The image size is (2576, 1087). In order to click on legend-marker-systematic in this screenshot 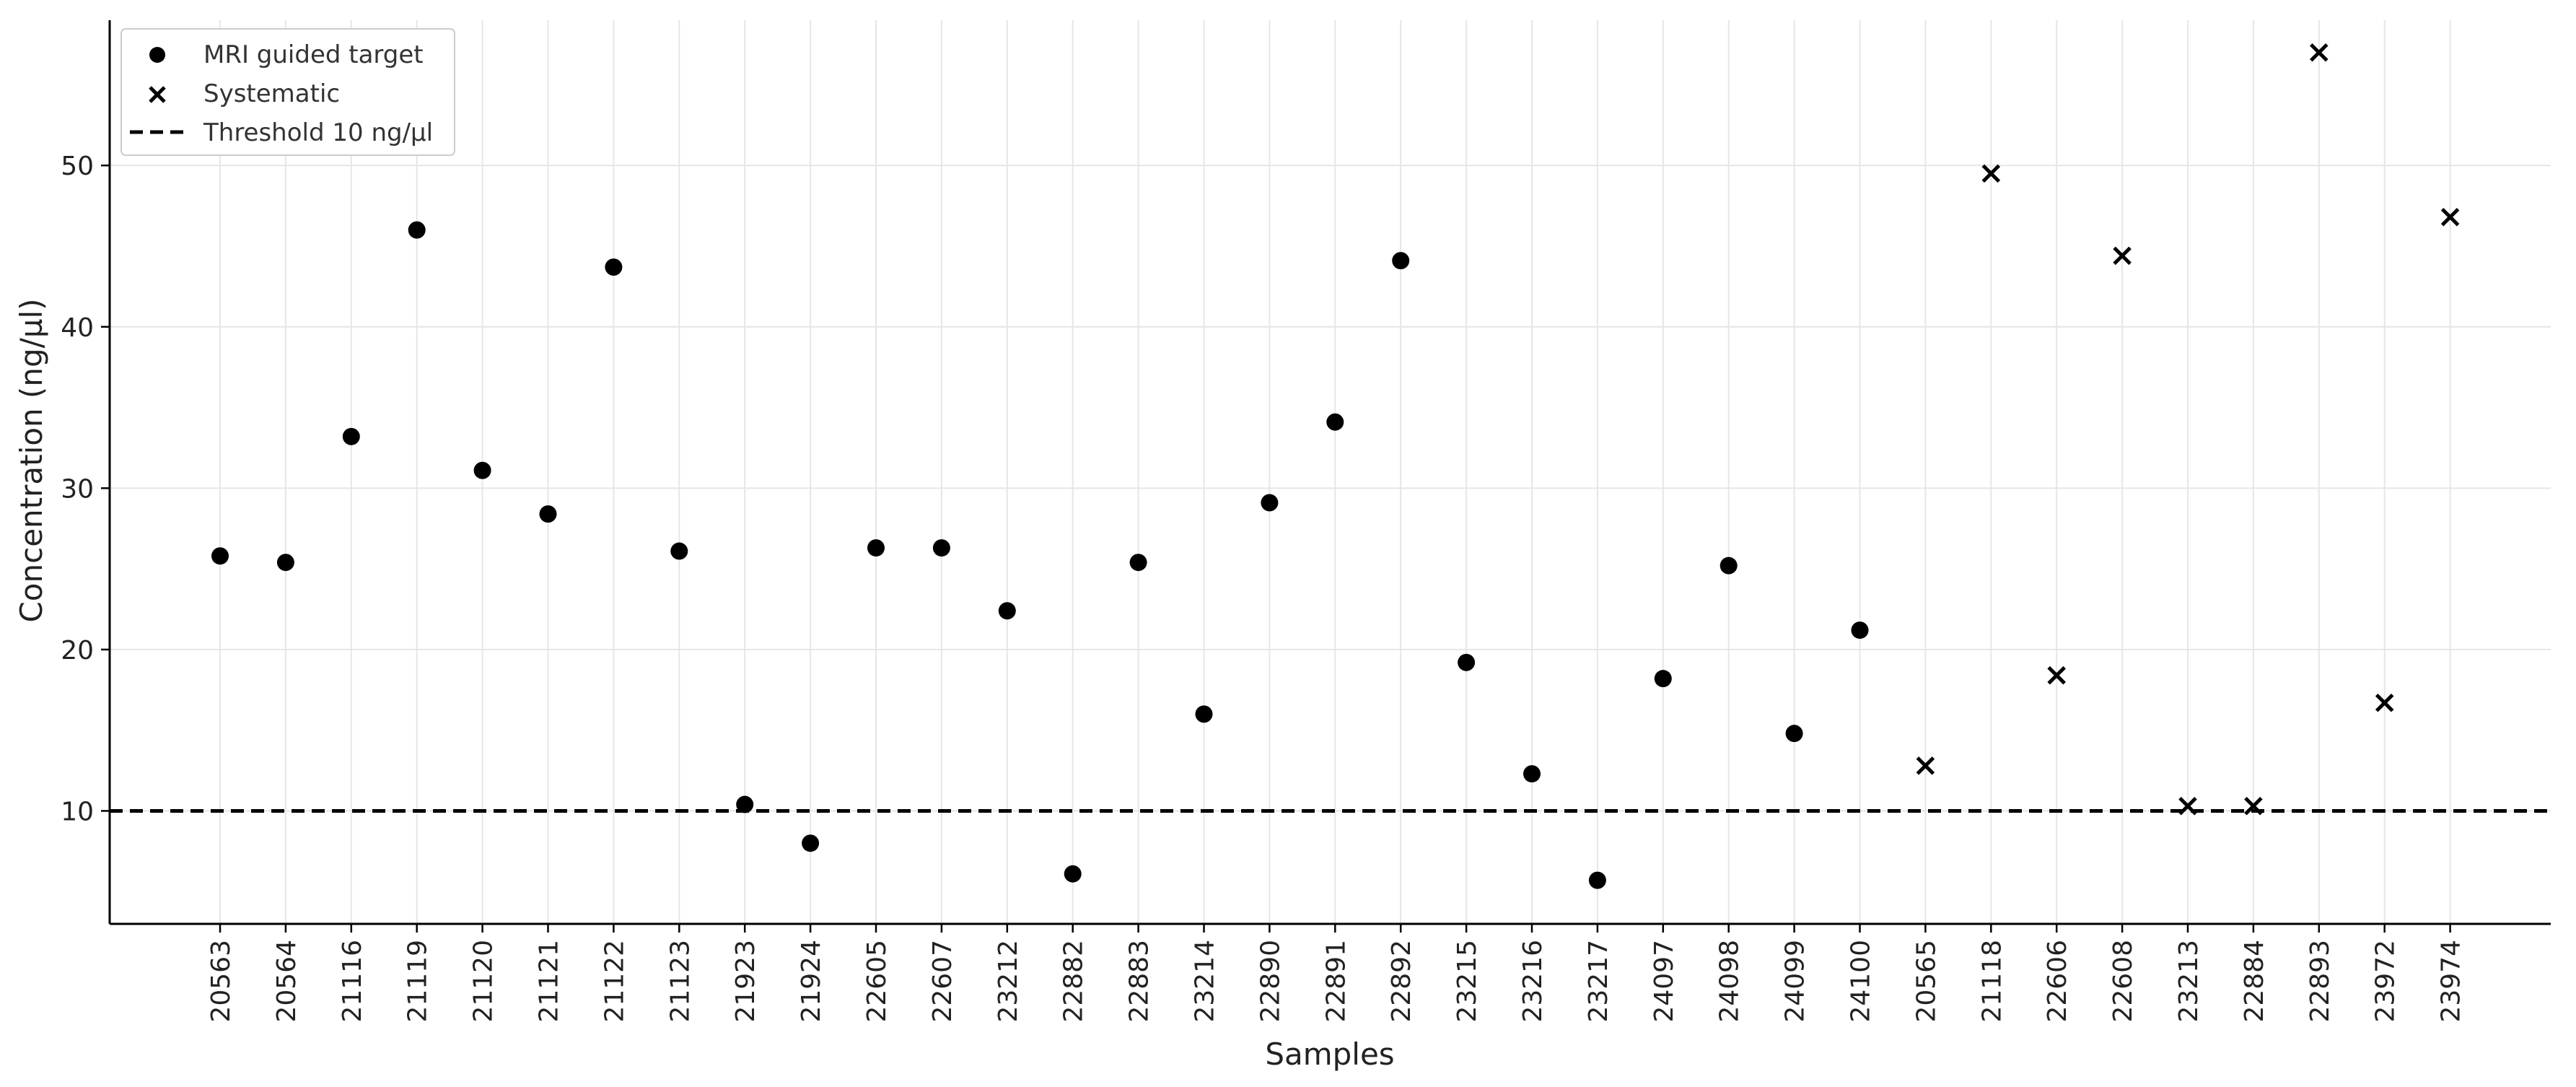, I will do `click(157, 94)`.